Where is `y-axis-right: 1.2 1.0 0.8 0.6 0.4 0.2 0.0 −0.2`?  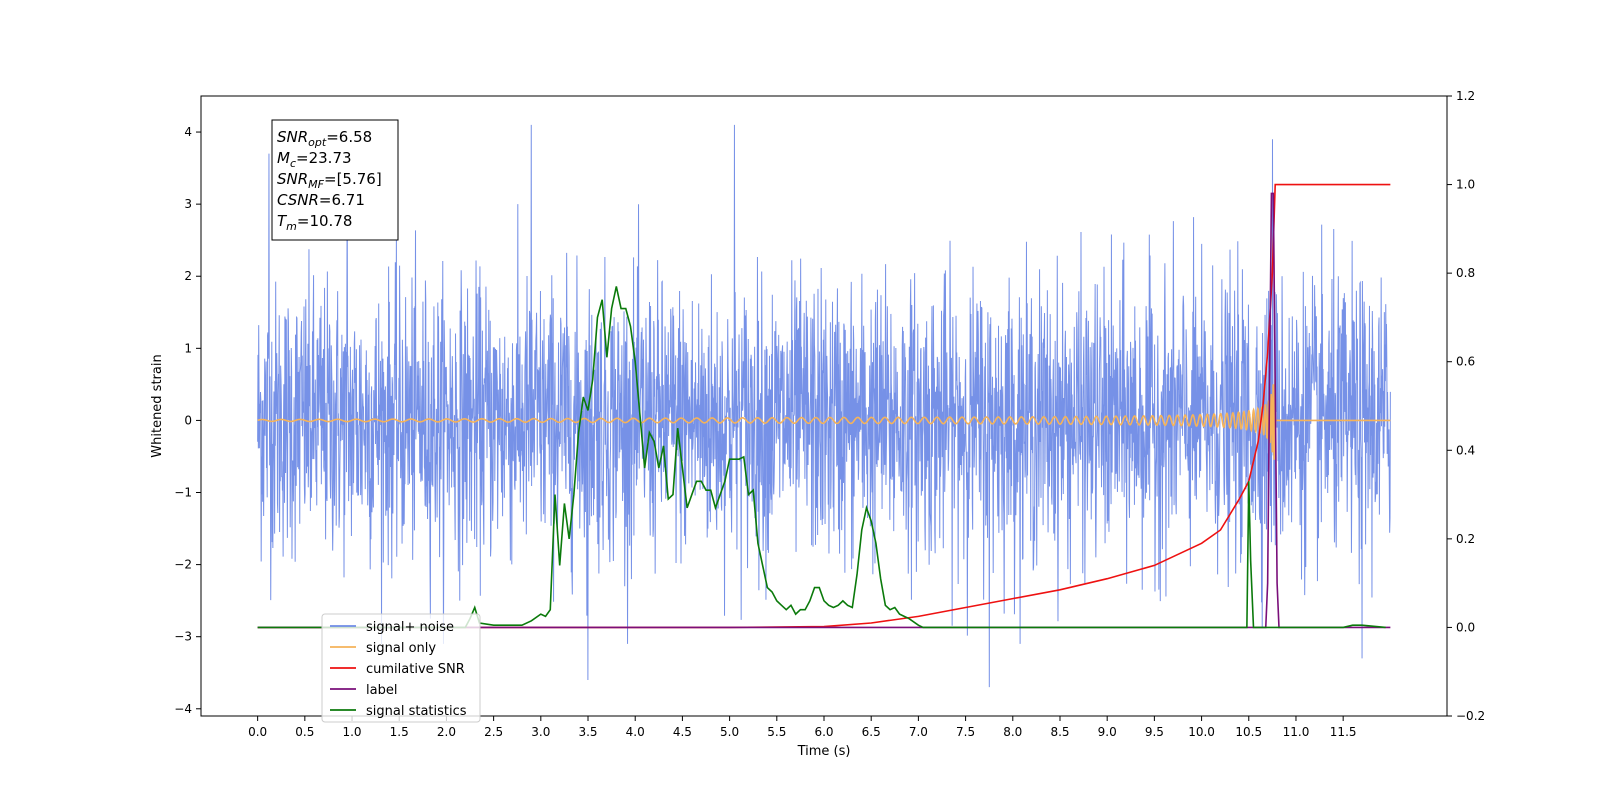 y-axis-right: 1.2 1.0 0.8 0.6 0.4 0.2 0.0 −0.2 is located at coordinates (1466, 406).